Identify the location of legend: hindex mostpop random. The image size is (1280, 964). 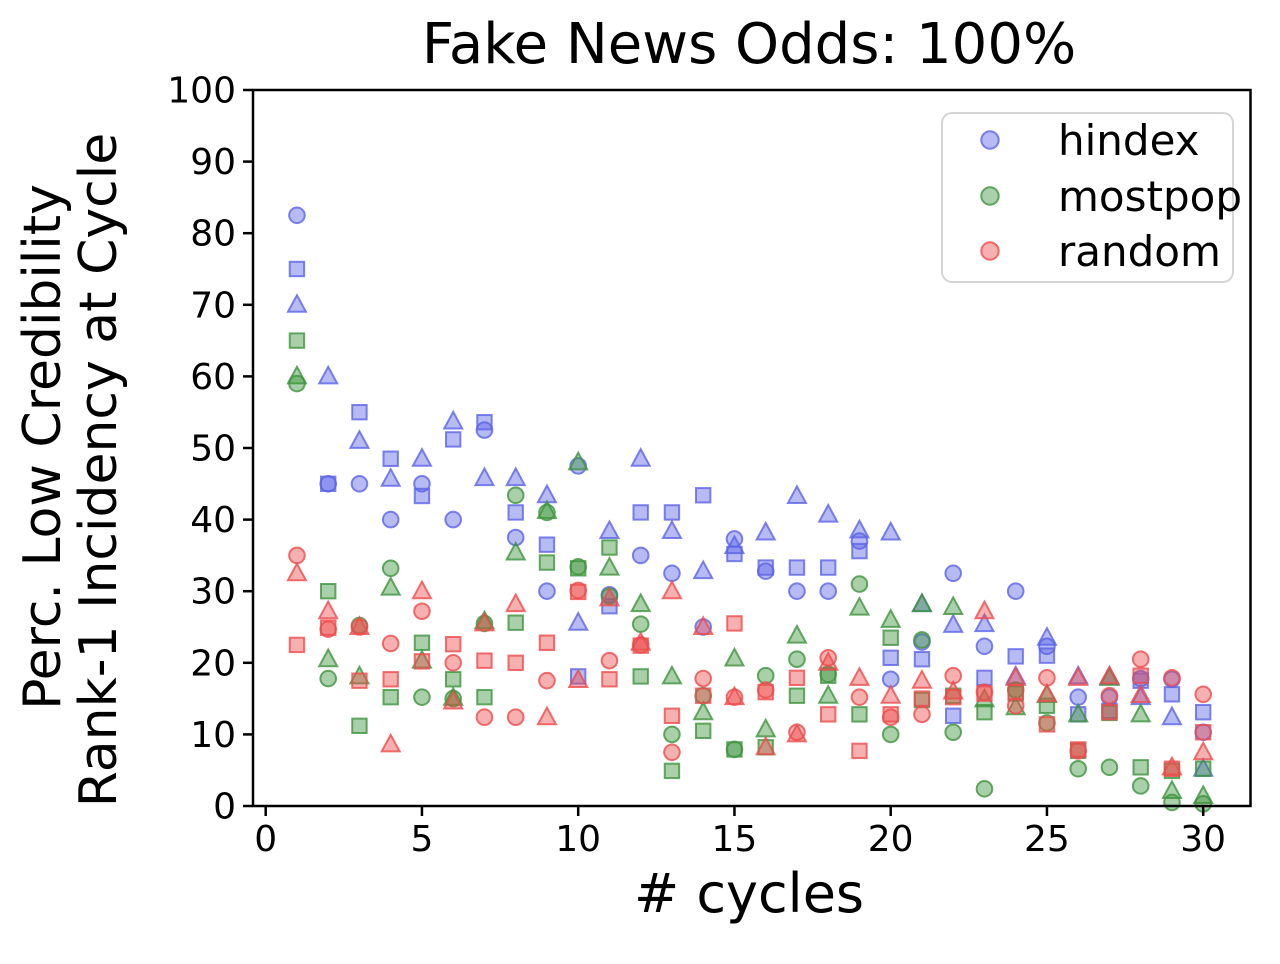
(1091, 197).